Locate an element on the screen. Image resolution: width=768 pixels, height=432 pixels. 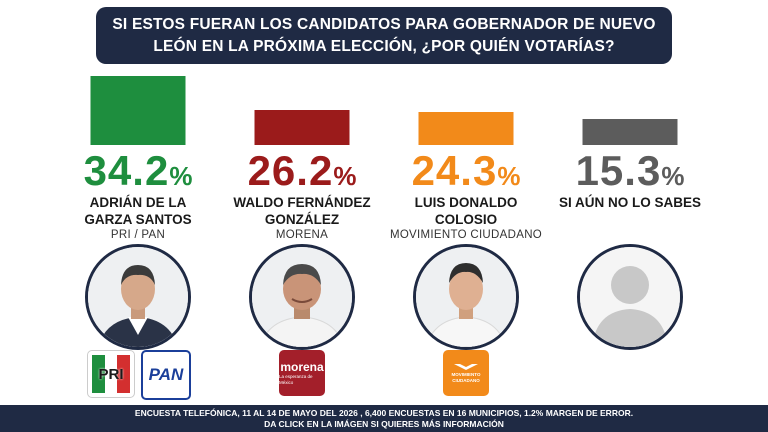
pri-logo-text: PRI is located at coordinates (111, 374).